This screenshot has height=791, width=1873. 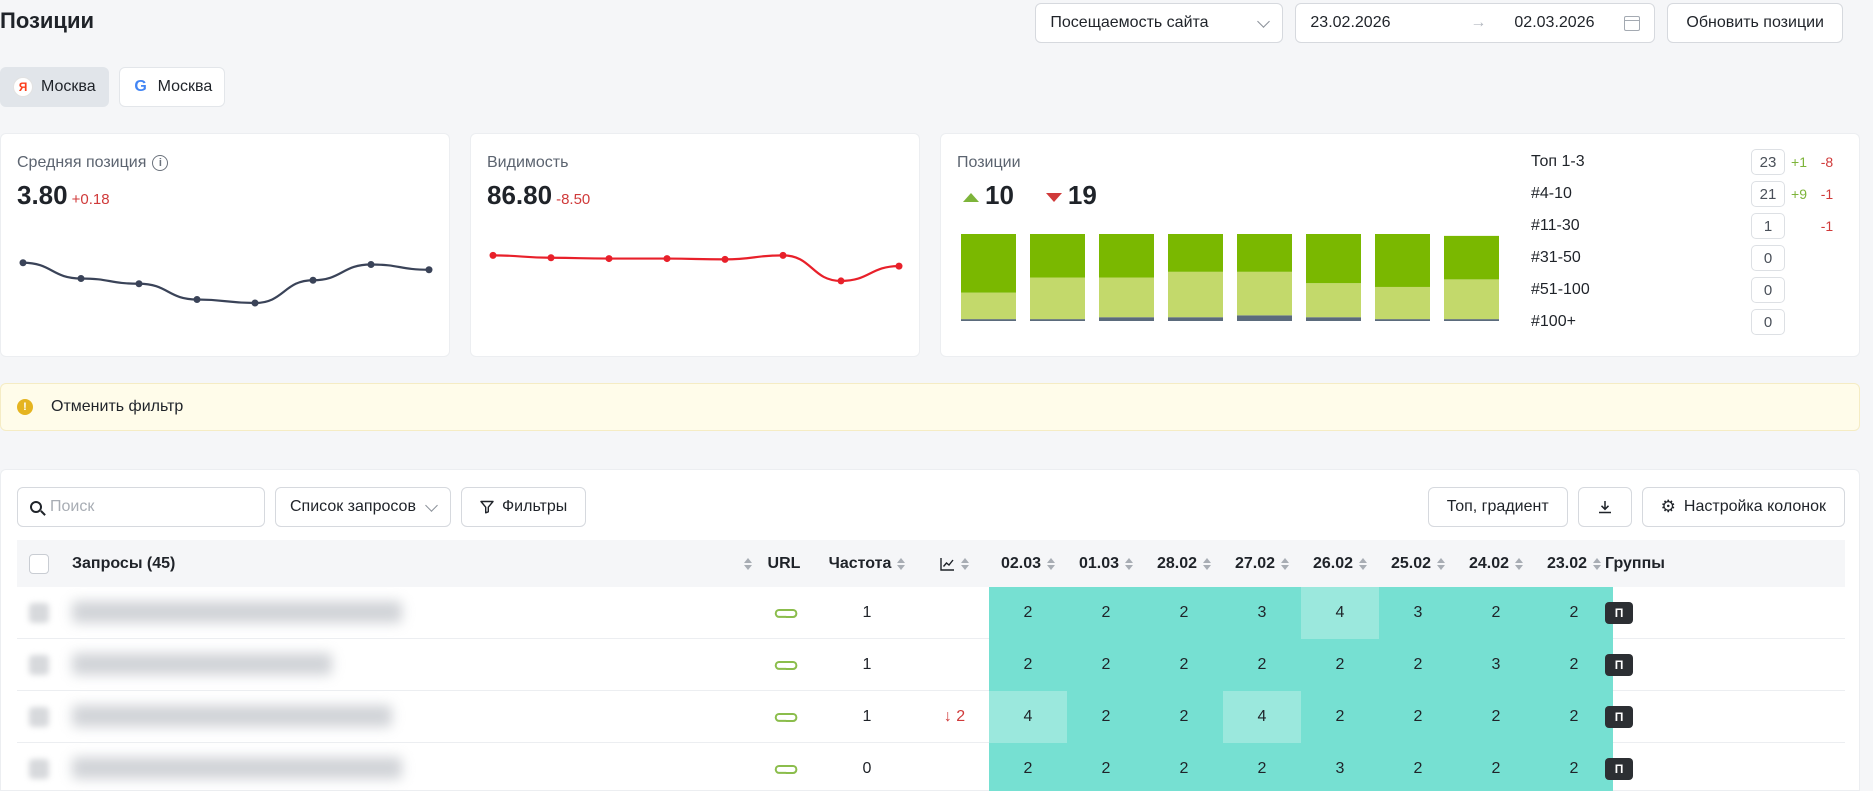 I want to click on region-tab-google: G Москва, so click(x=172, y=87).